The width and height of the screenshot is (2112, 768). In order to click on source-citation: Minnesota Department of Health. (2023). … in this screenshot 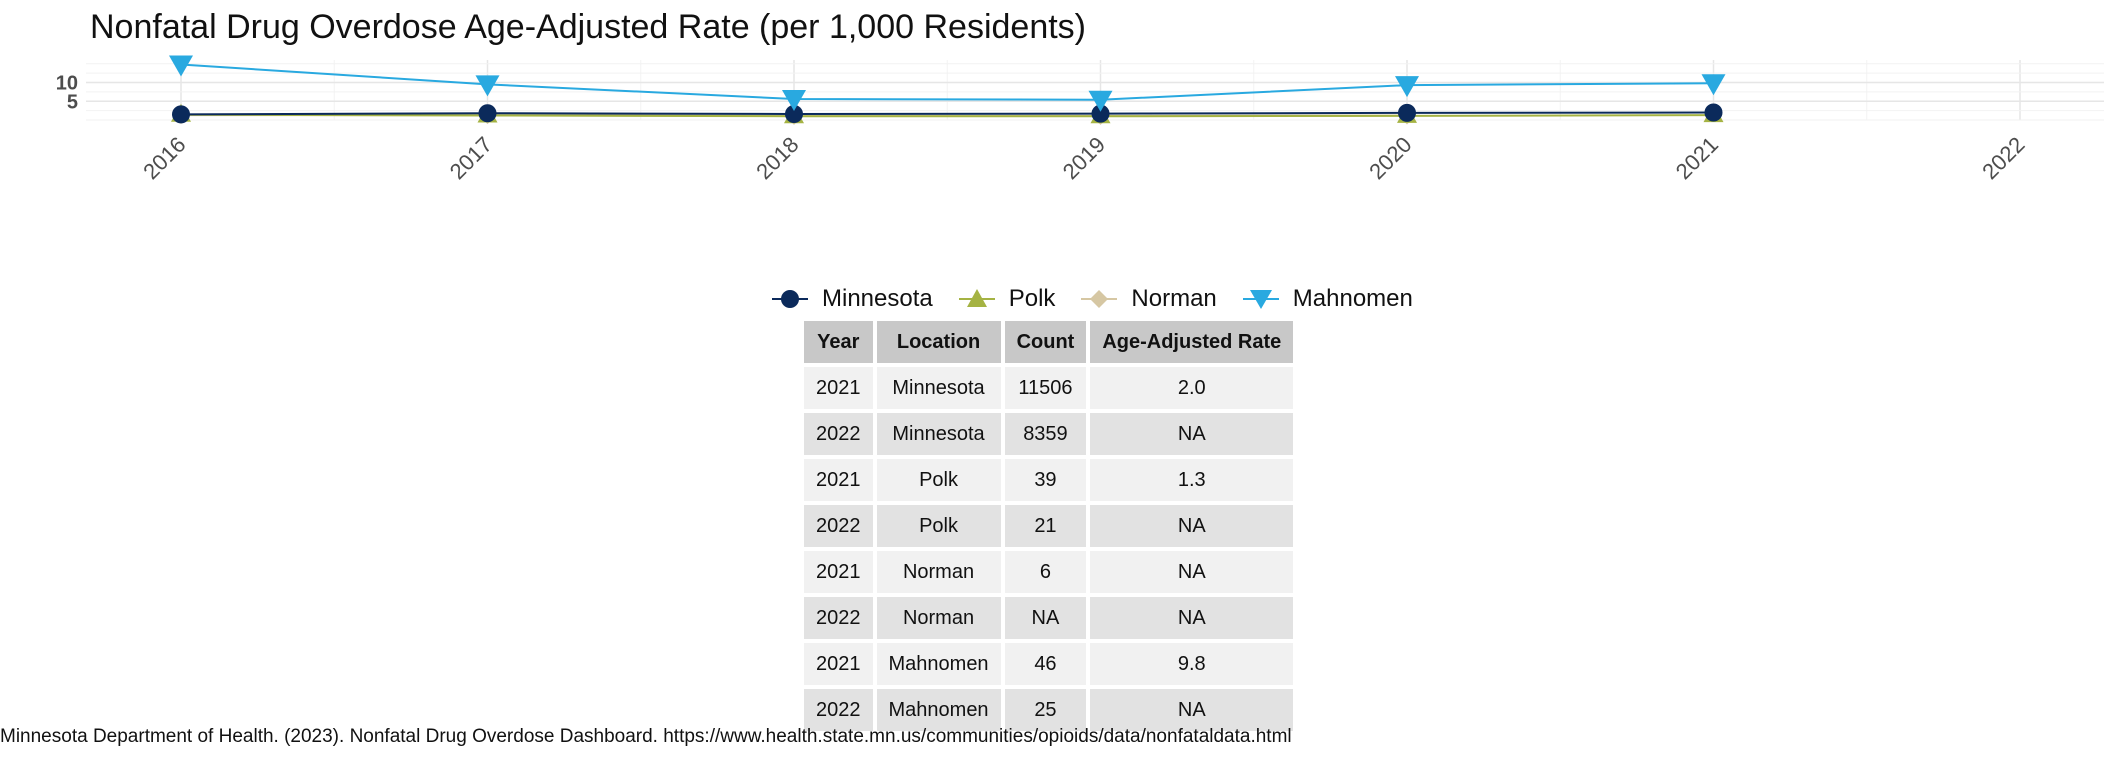, I will do `click(646, 736)`.